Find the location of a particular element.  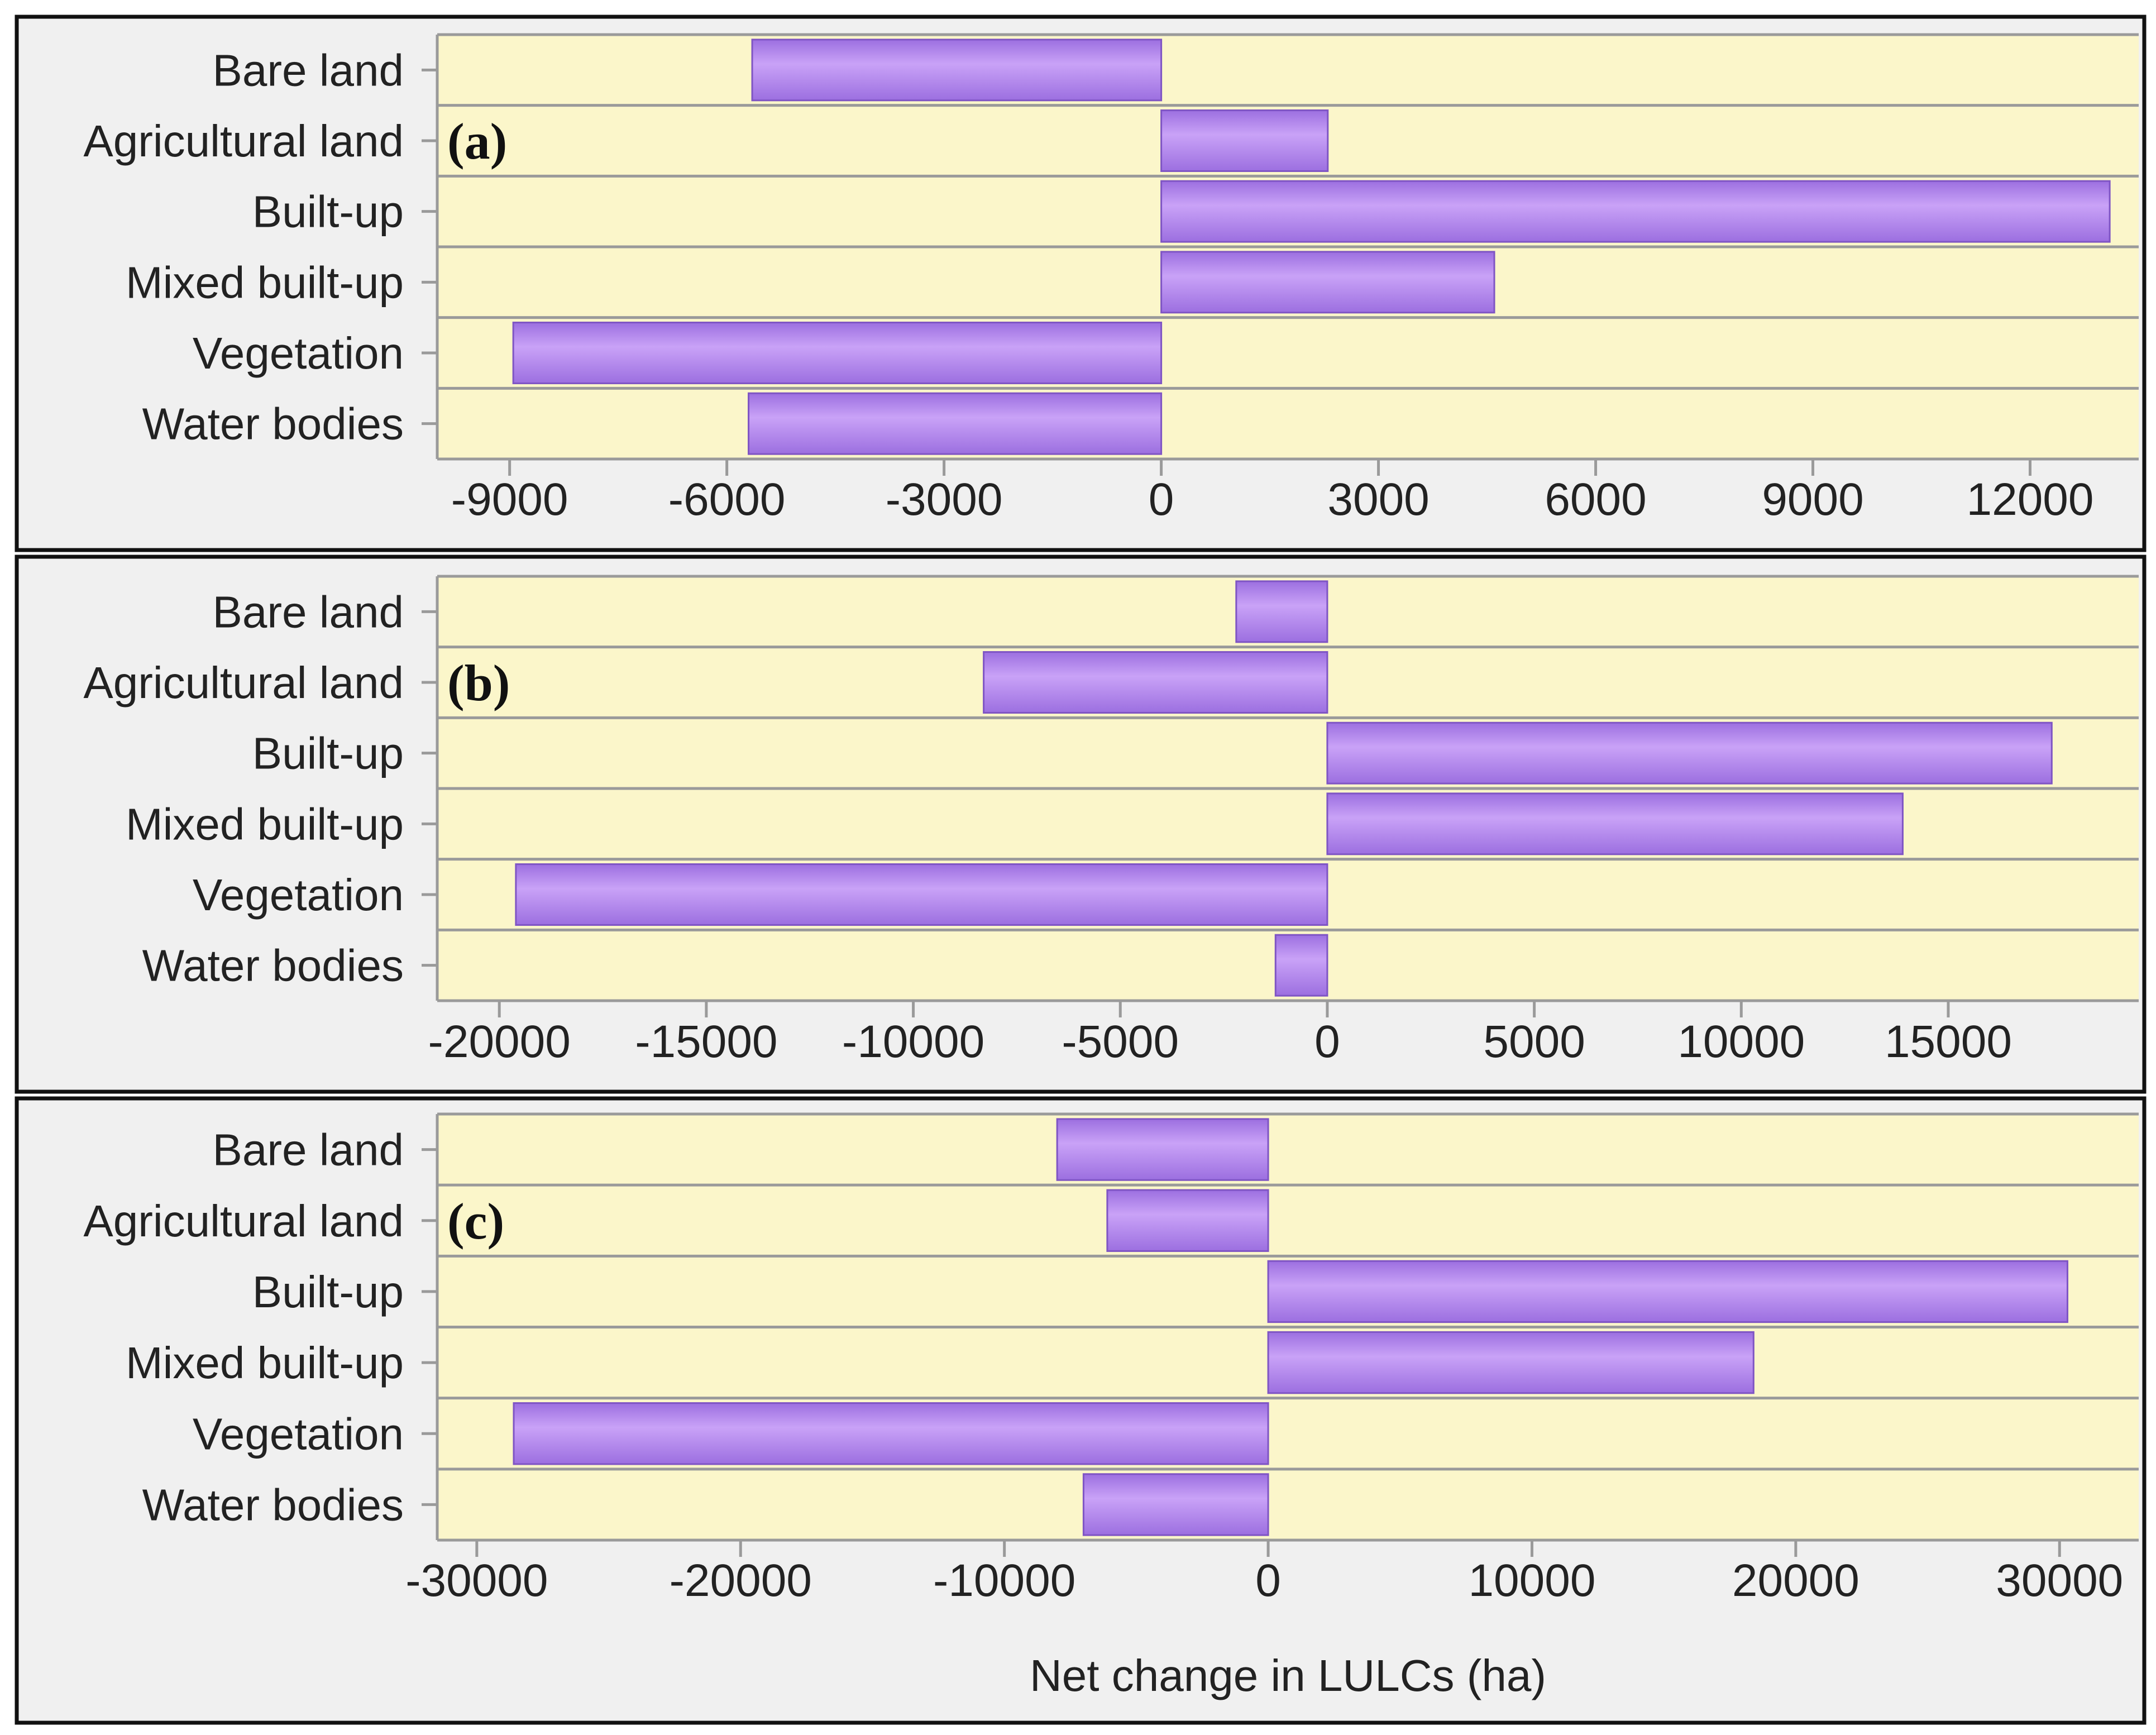

x-tick-label: -30000 is located at coordinates (476, 1580).